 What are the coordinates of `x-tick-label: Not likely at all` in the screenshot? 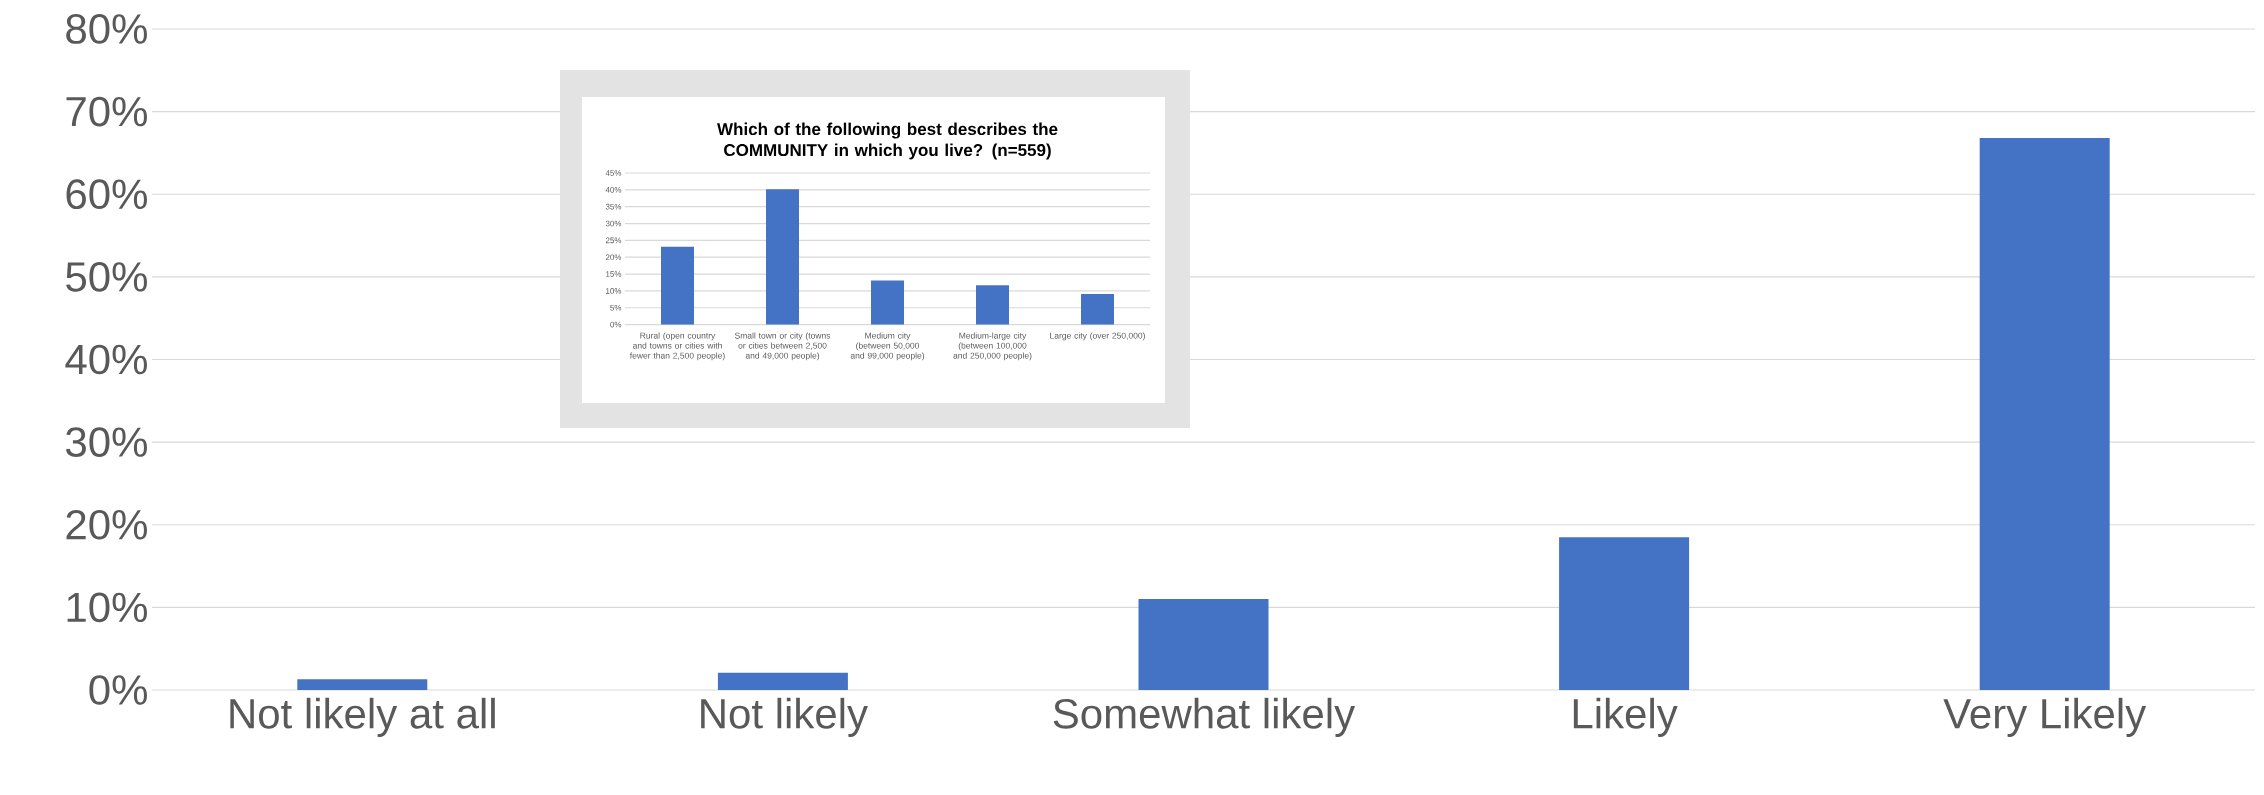 It's located at (362, 717).